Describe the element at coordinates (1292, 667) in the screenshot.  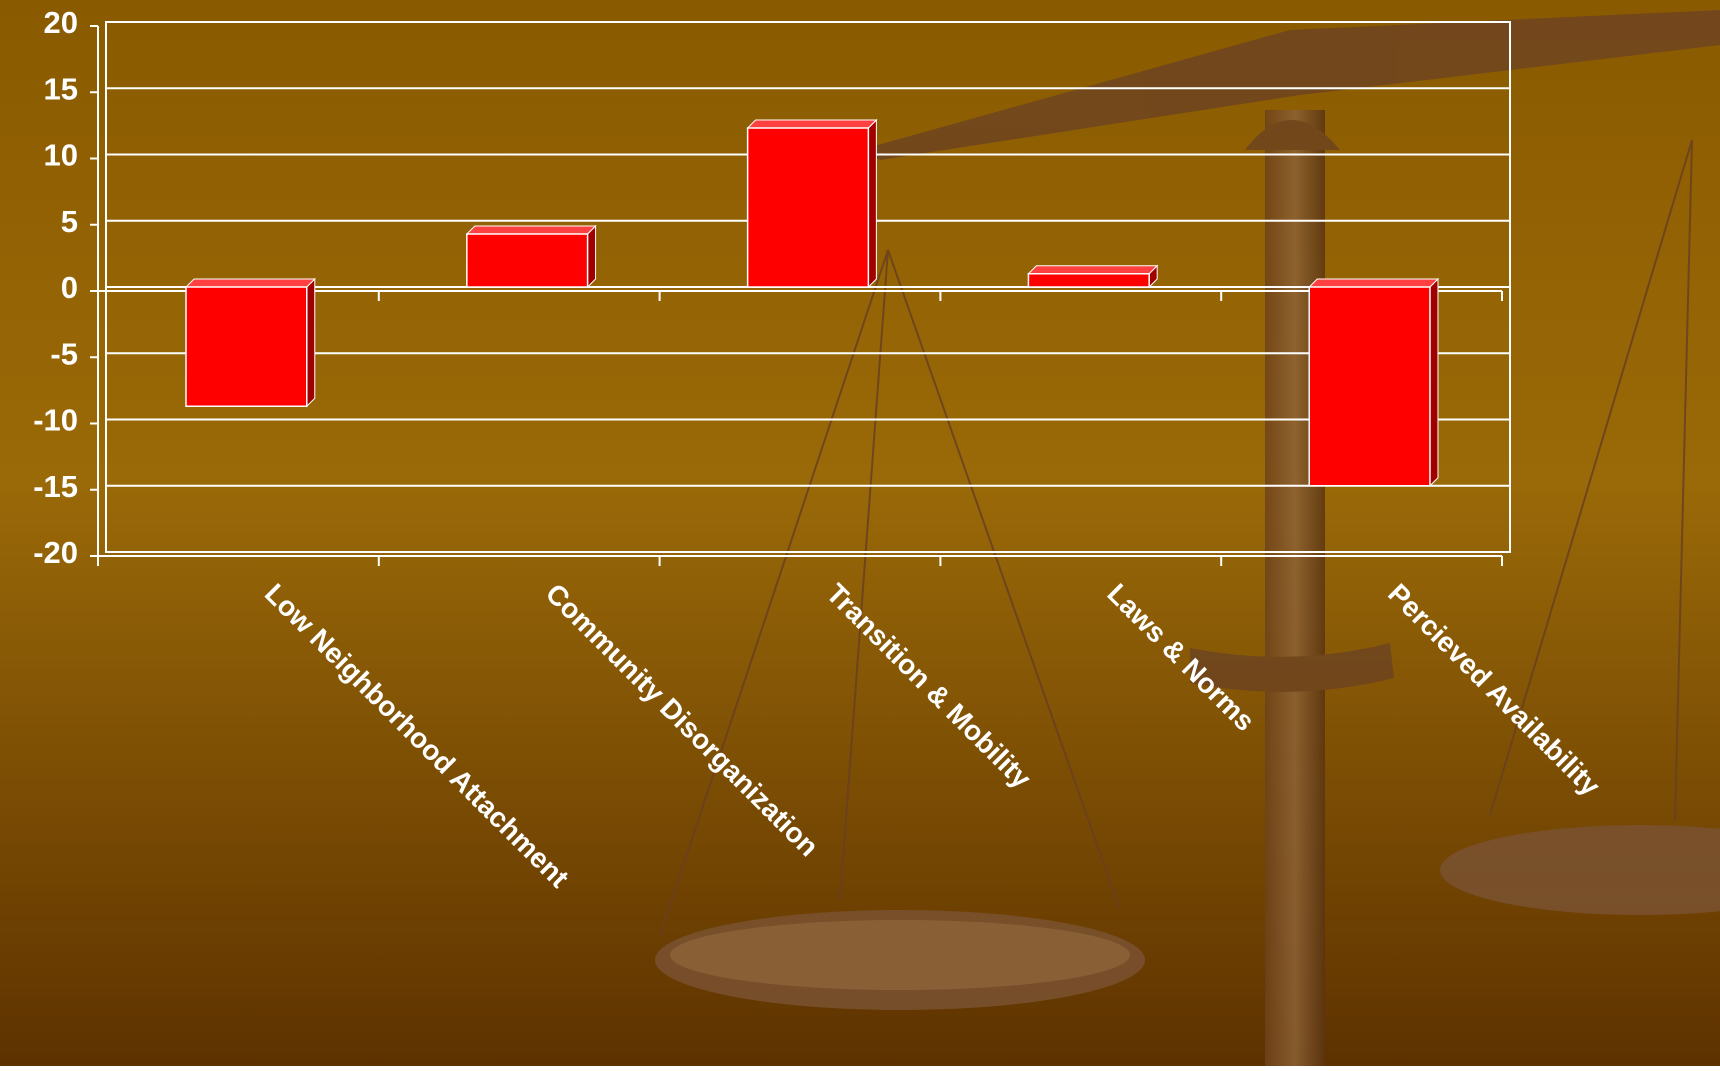
I see `scale-base` at that location.